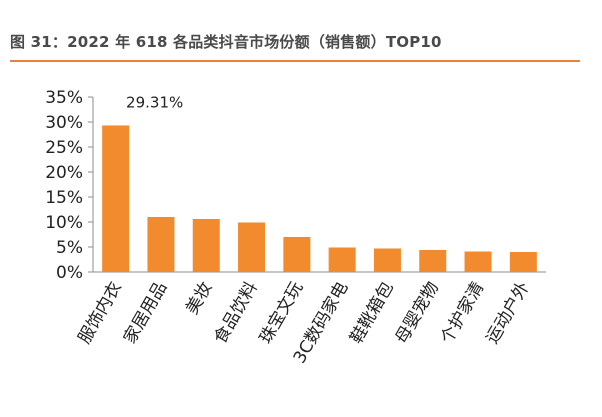  I want to click on x-category-label: 鞋靴箱包, so click(371, 313).